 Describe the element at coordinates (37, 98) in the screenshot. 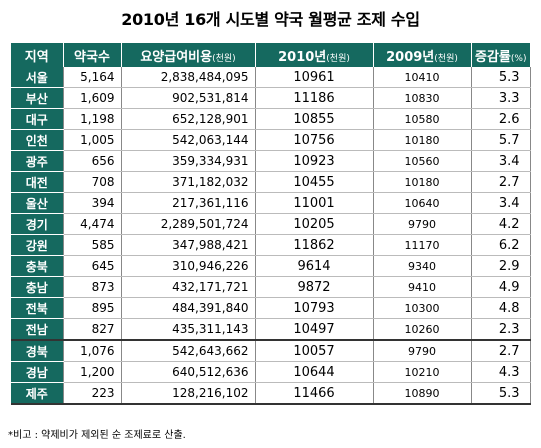

I see `region-cell: 부산` at that location.